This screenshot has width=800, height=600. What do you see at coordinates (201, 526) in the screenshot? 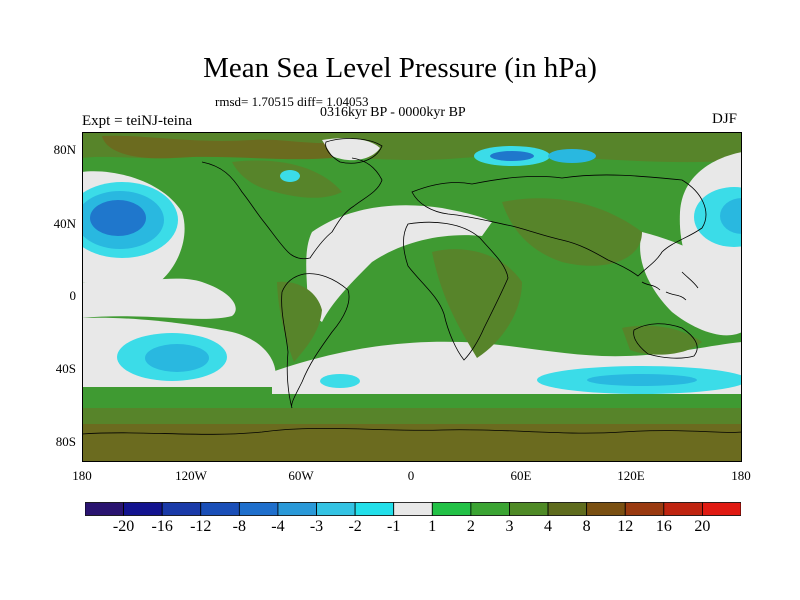
I see `colorbar-label: -12` at bounding box center [201, 526].